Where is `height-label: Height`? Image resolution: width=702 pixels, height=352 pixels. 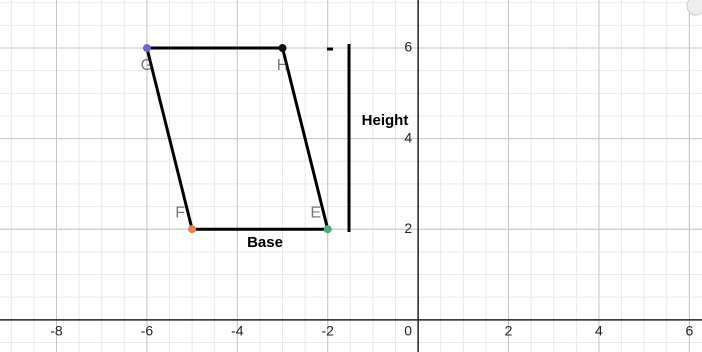 height-label: Height is located at coordinates (385, 120).